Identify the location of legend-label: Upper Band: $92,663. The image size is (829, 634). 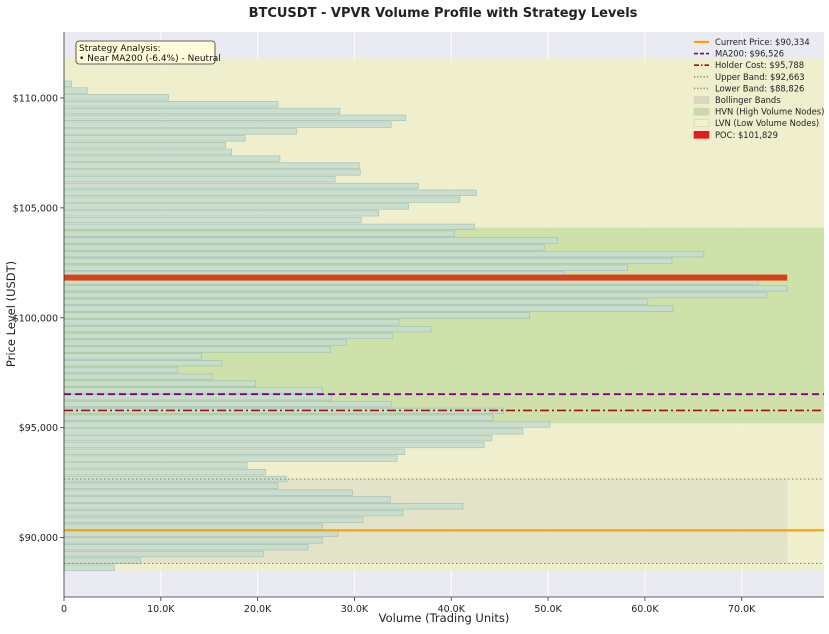
(760, 77).